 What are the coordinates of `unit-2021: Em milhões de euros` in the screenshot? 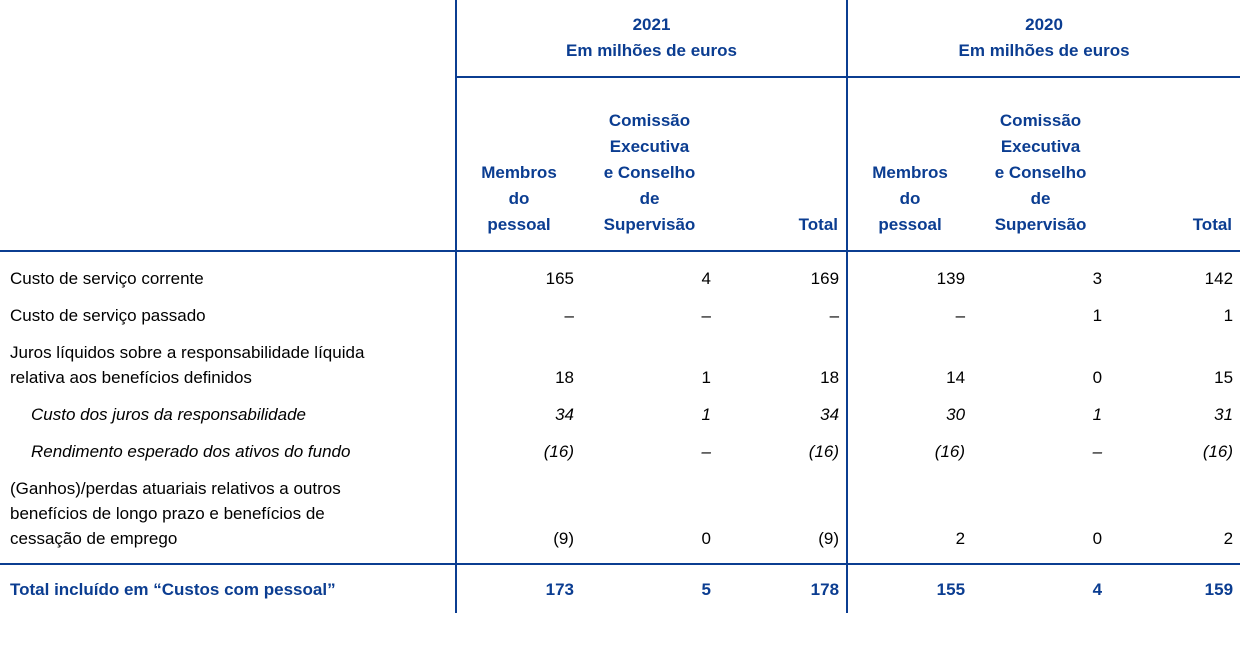 It's located at (652, 50).